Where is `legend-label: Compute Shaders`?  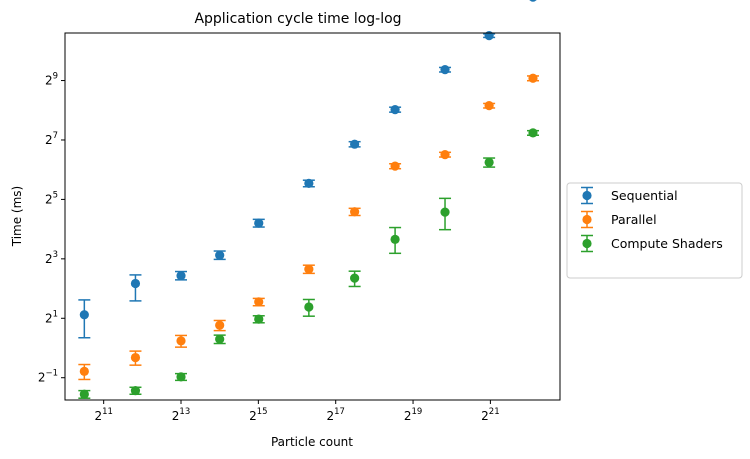 legend-label: Compute Shaders is located at coordinates (667, 243).